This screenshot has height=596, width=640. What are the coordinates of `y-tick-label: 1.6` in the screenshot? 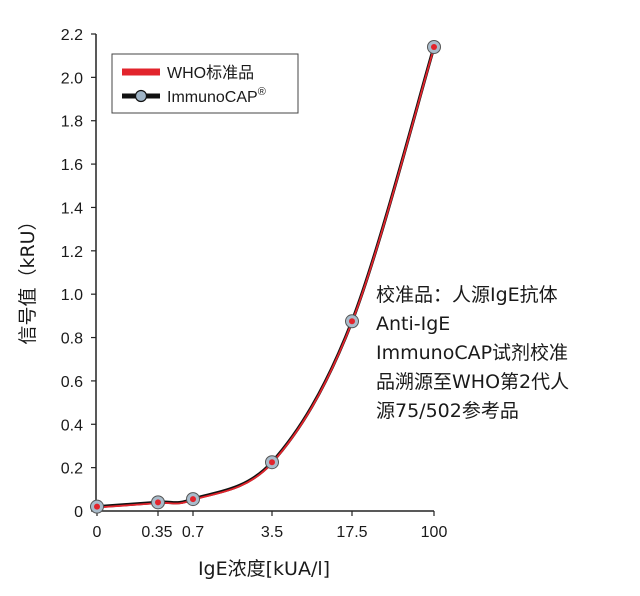 It's located at (72, 165).